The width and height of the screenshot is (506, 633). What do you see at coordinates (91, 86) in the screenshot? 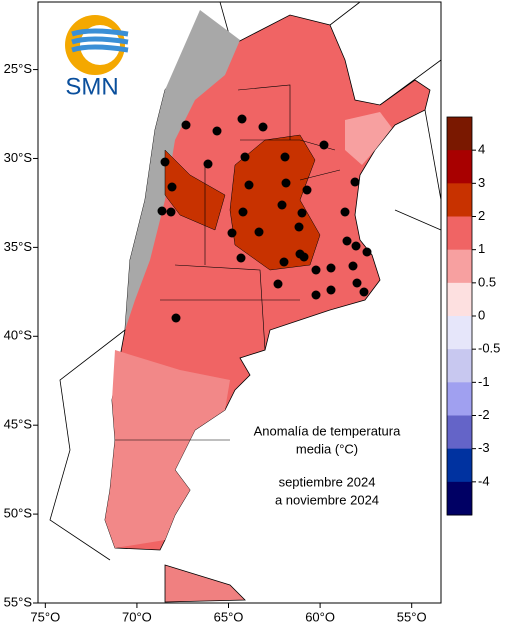
I see `logo-text: SMN` at bounding box center [91, 86].